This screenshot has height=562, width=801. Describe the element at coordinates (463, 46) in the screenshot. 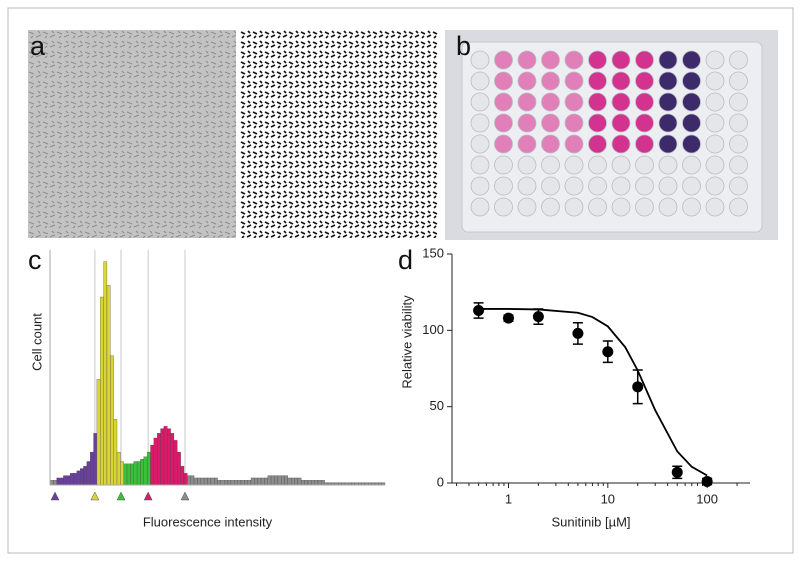

I see `panel-label: b` at that location.